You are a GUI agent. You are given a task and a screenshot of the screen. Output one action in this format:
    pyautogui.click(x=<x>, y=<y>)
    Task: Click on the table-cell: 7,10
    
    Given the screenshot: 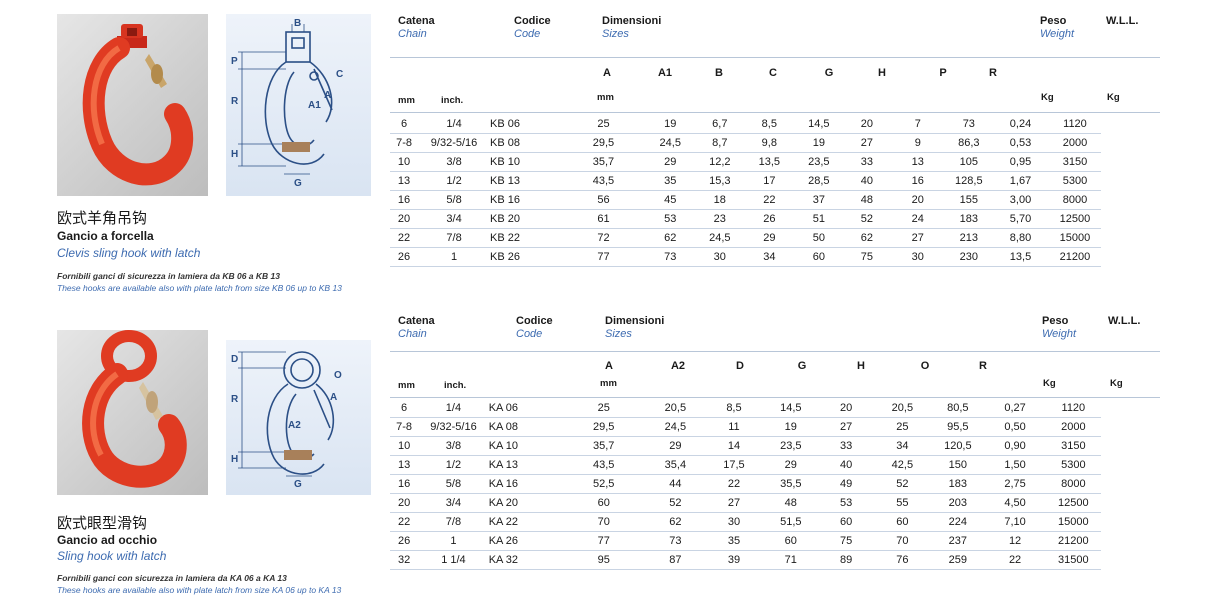 What is the action you would take?
    pyautogui.click(x=1015, y=522)
    